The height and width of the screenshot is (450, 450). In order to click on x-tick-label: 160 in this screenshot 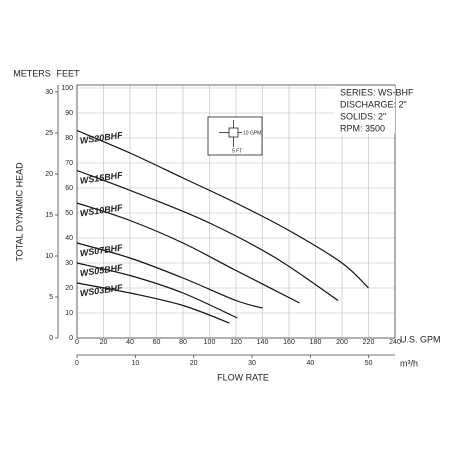, I will do `click(289, 342)`.